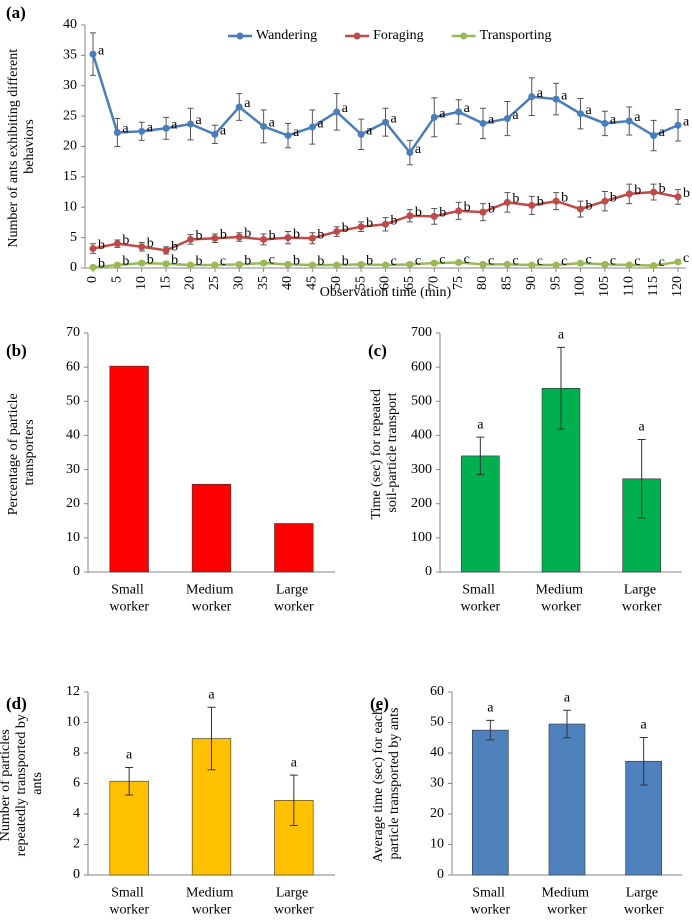  Describe the element at coordinates (73, 401) in the screenshot. I see `y-tick-label: 50` at that location.